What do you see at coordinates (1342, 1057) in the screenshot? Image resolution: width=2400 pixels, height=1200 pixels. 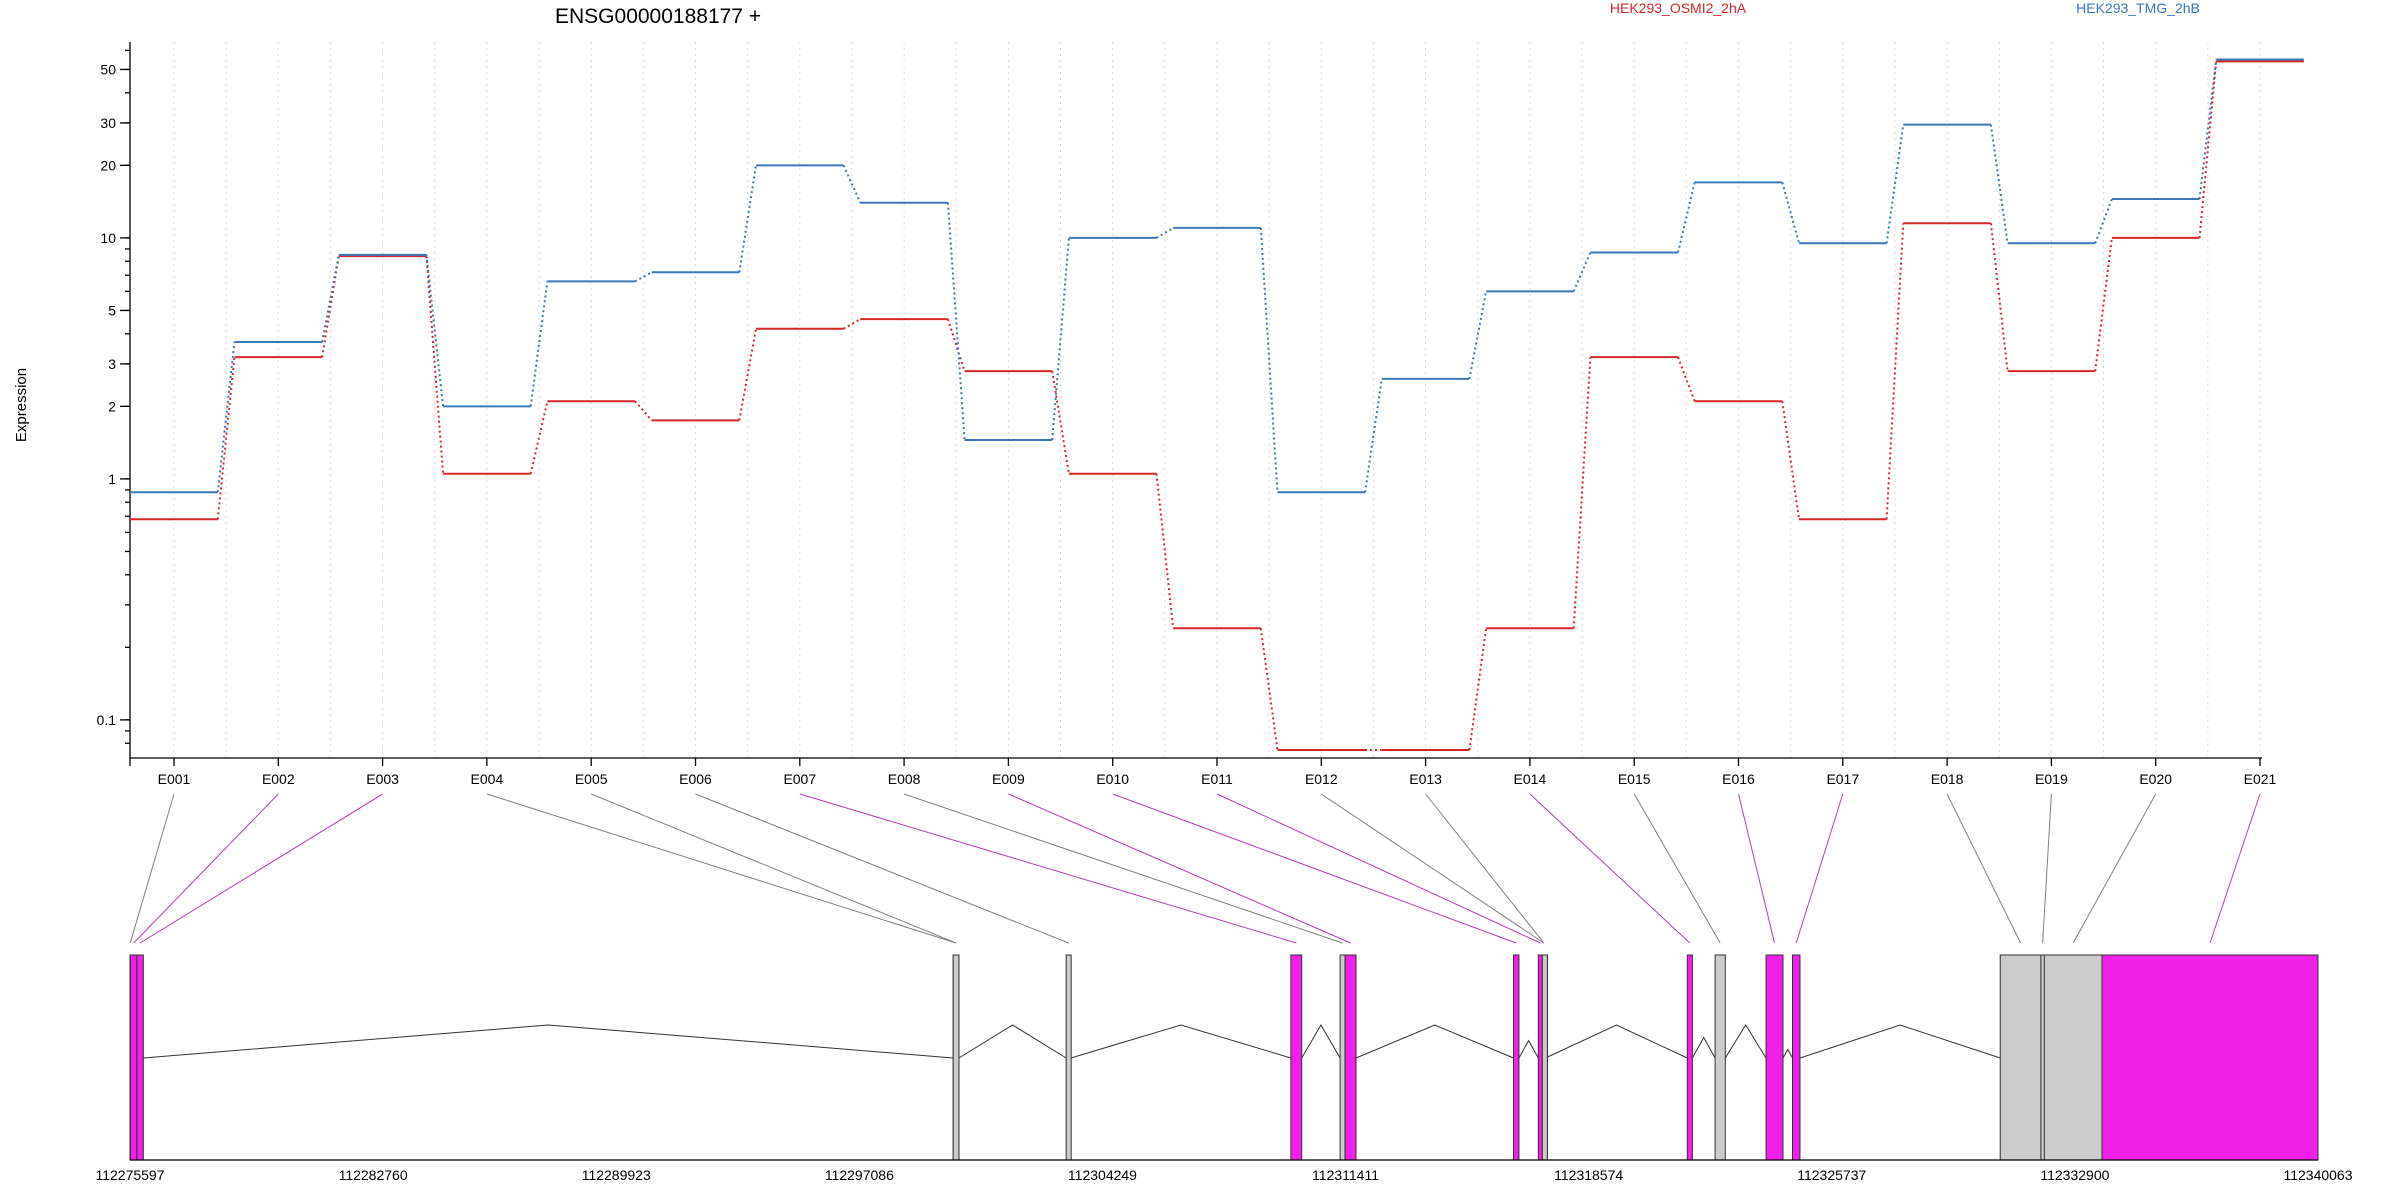 I see `exon-block-e008` at bounding box center [1342, 1057].